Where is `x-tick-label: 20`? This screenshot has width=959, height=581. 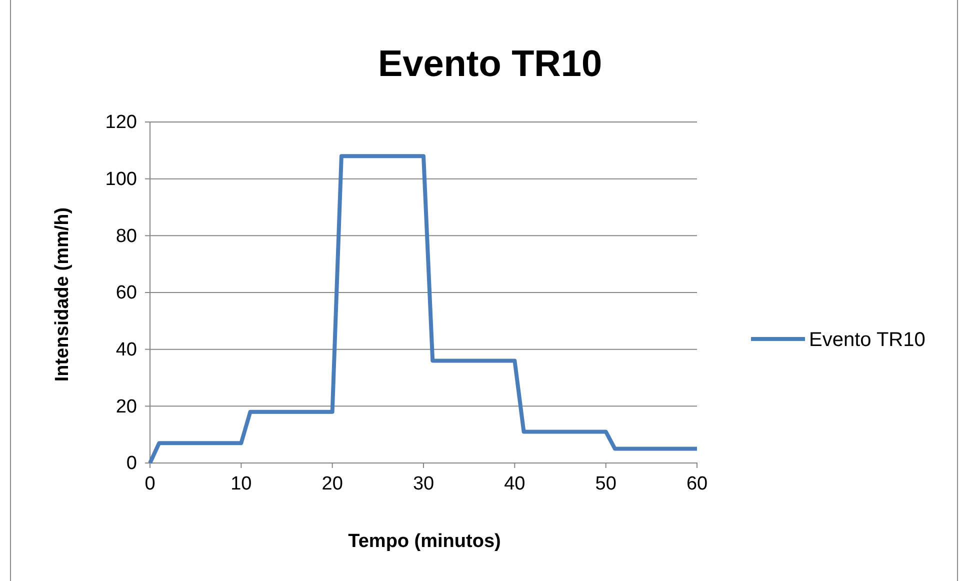
x-tick-label: 20 is located at coordinates (332, 483).